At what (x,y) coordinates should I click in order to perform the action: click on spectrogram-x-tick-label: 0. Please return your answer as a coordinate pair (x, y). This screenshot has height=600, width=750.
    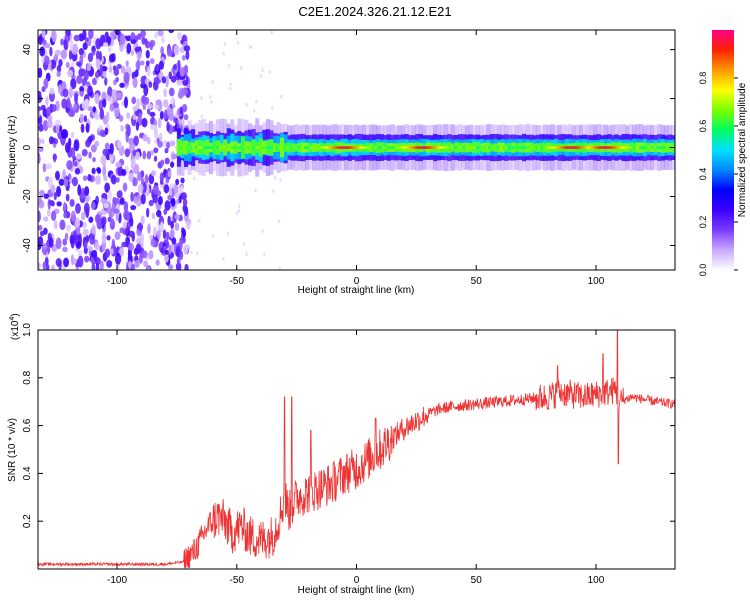
    Looking at the image, I should click on (357, 281).